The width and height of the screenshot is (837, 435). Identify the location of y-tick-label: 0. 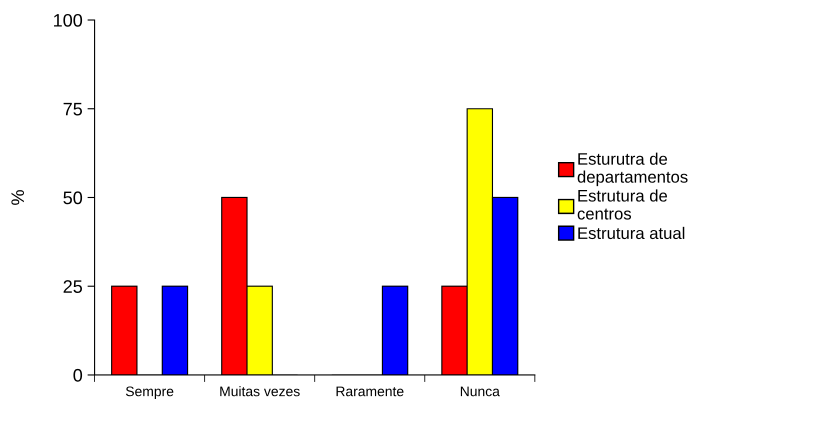
(77, 375).